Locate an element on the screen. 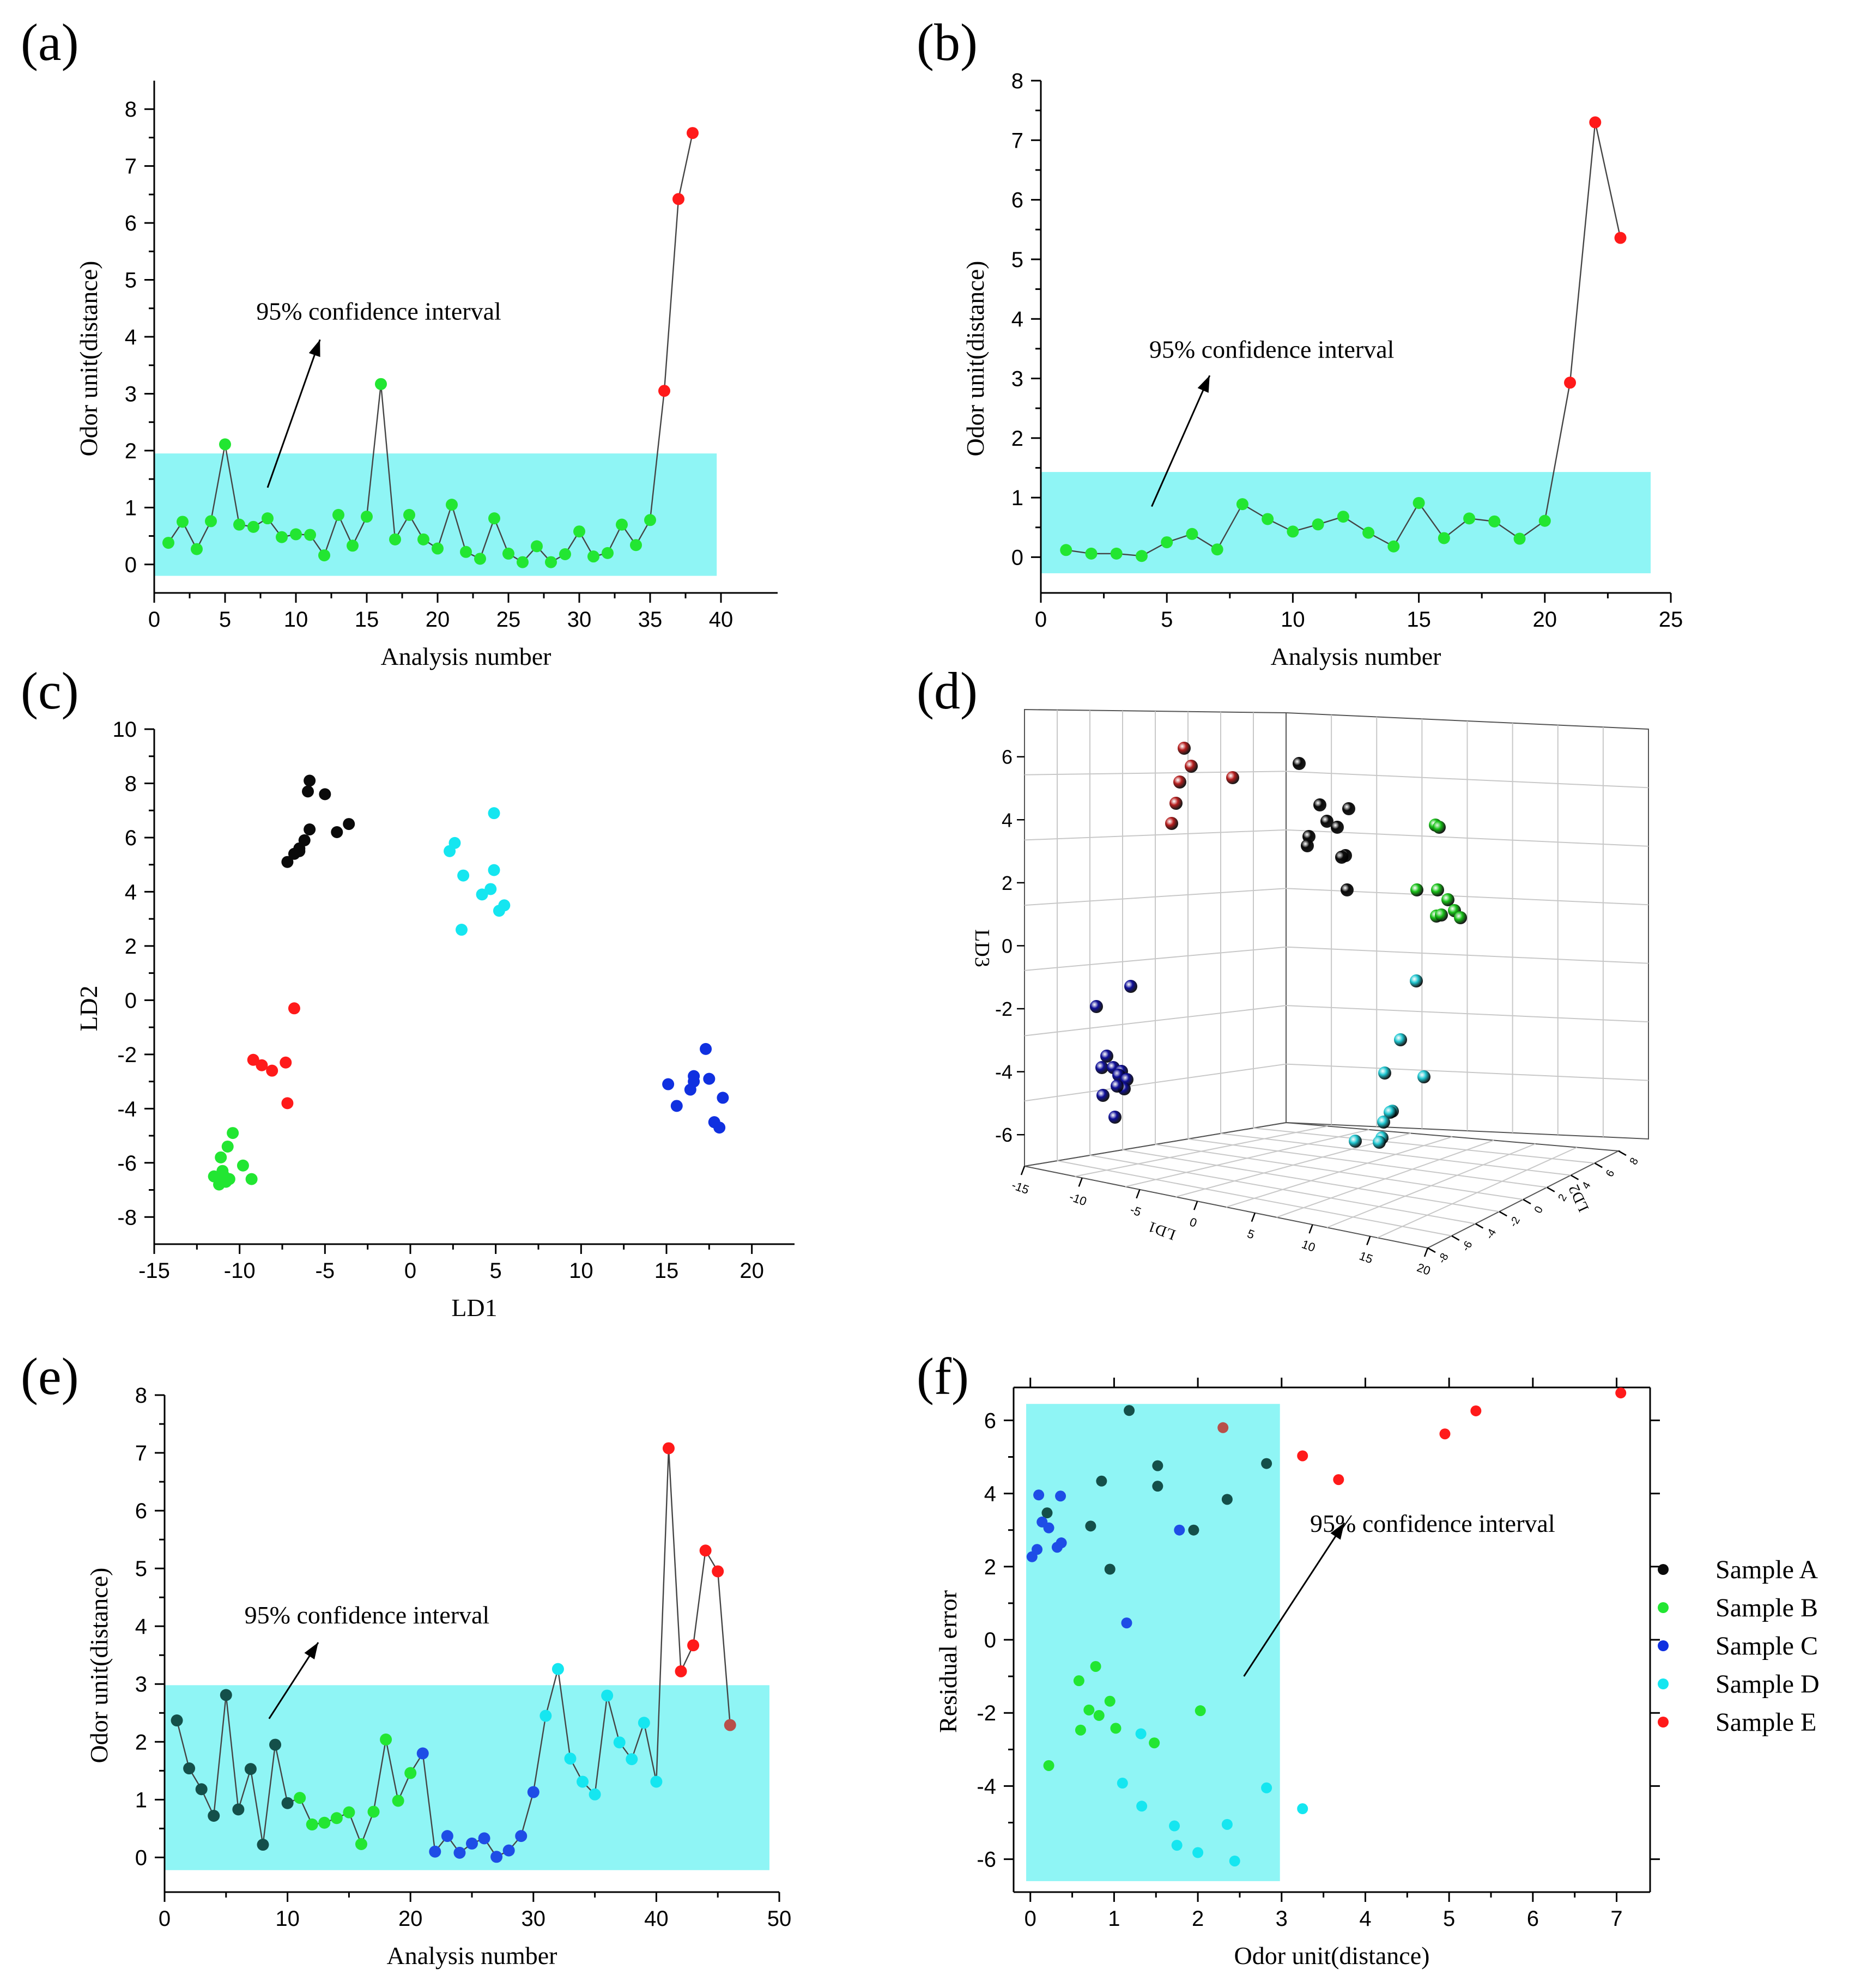 Image resolution: width=1855 pixels, height=1988 pixels. x-tick-label-d: 5 is located at coordinates (1250, 1234).